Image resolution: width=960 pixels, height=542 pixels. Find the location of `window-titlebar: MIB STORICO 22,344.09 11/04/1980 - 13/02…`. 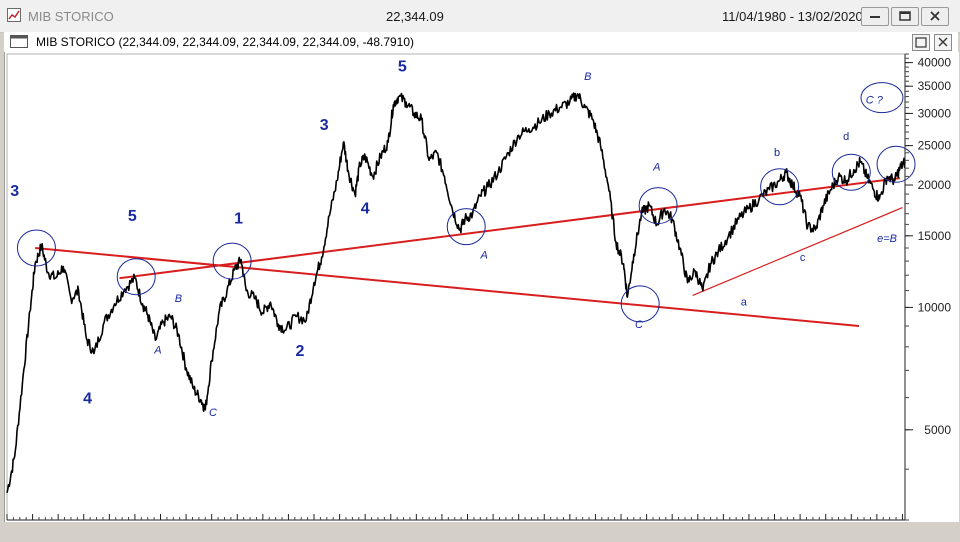

window-titlebar: MIB STORICO 22,344.09 11/04/1980 - 13/02… is located at coordinates (480, 16).